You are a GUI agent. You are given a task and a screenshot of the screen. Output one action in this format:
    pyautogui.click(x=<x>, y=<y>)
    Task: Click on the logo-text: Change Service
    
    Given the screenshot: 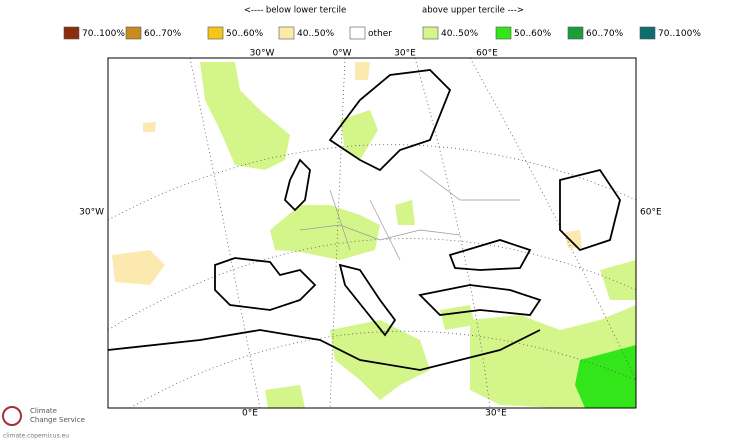 What is the action you would take?
    pyautogui.click(x=57, y=420)
    